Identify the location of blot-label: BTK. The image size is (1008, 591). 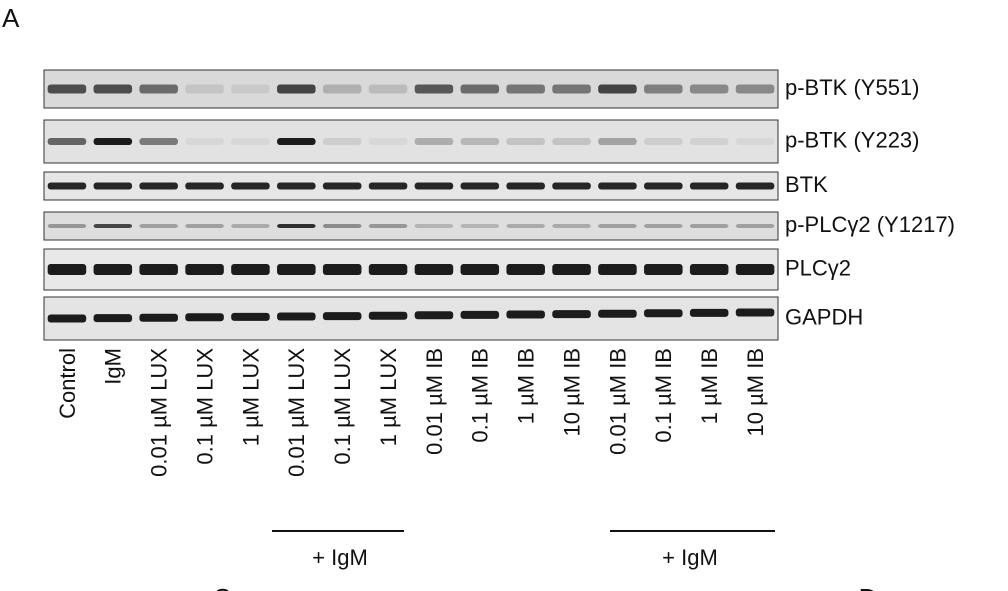
(806, 184).